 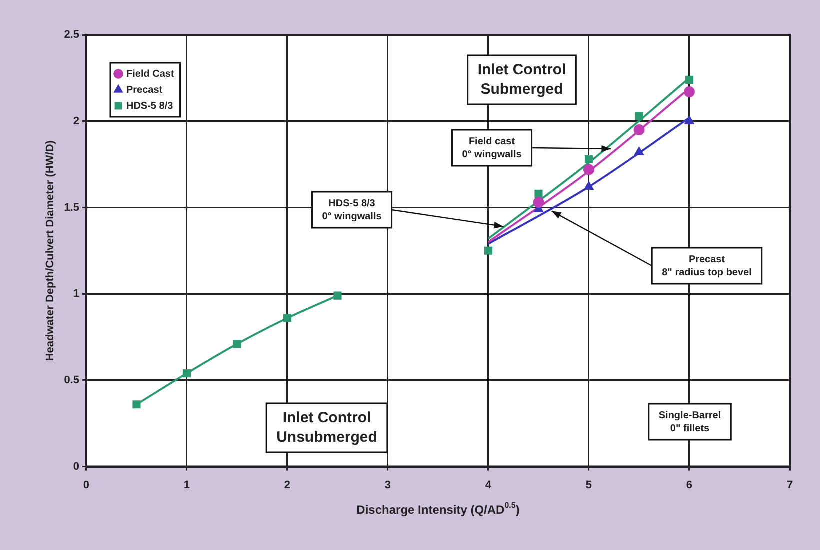 What do you see at coordinates (327, 427) in the screenshot?
I see `annotation: Inlet Control Unsubmerged` at bounding box center [327, 427].